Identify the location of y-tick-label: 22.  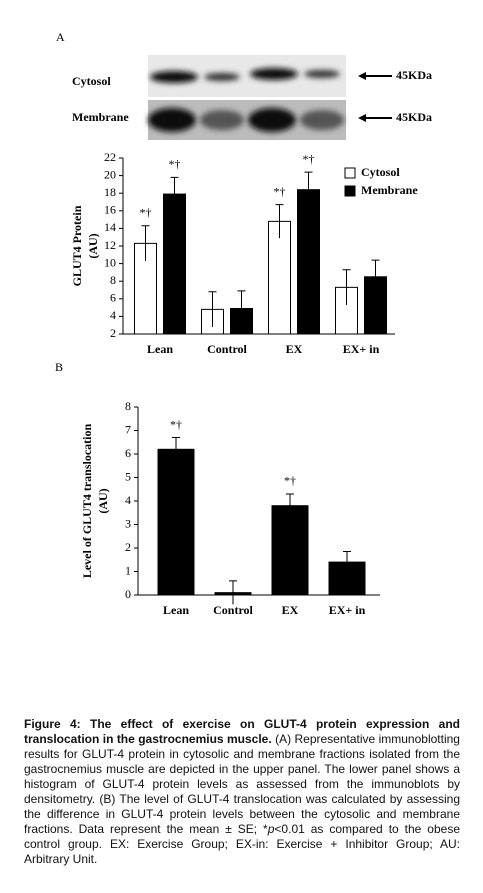
(110, 157).